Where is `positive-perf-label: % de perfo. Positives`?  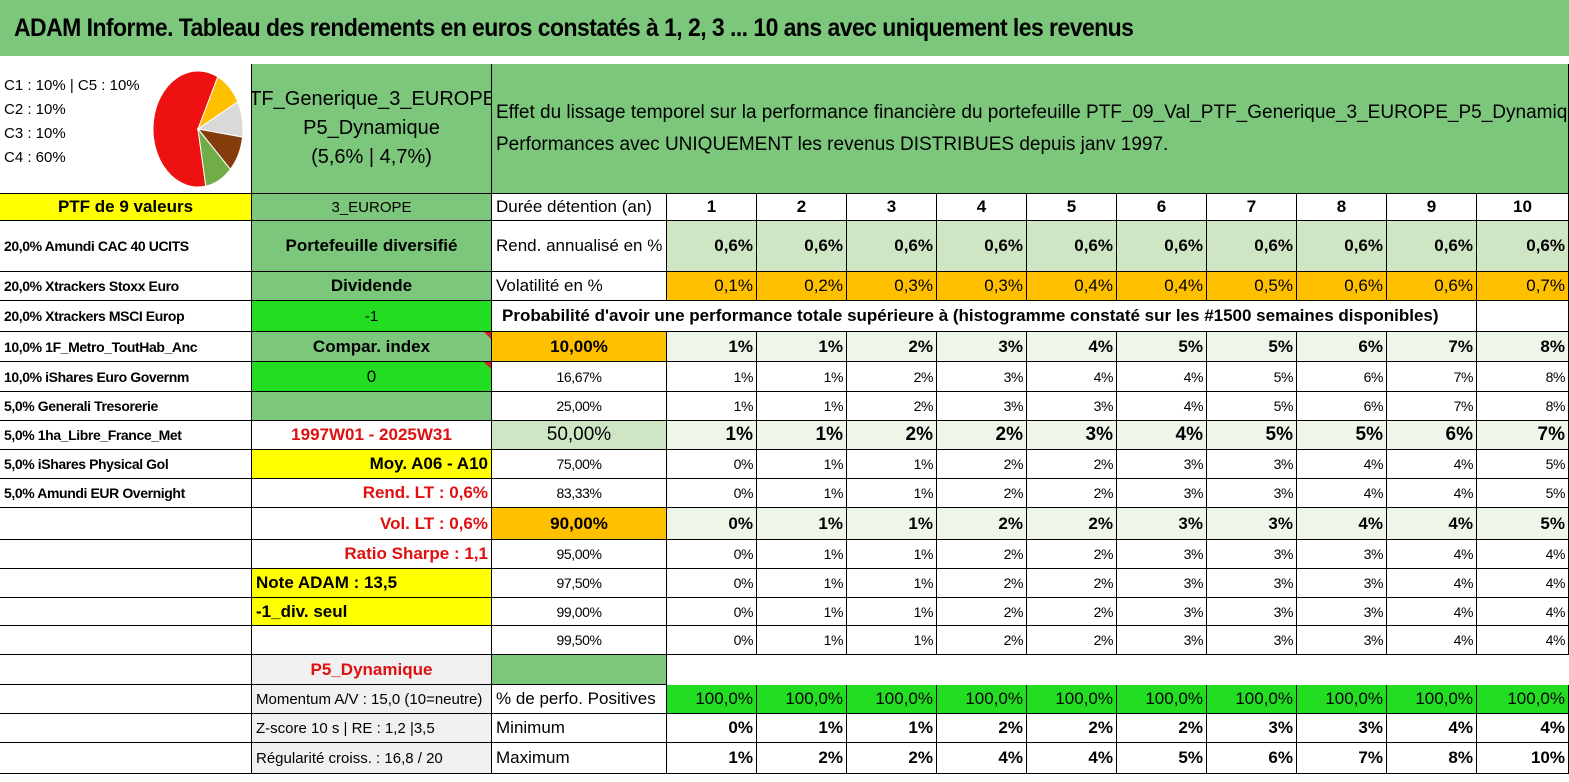
positive-perf-label: % de perfo. Positives is located at coordinates (579, 699).